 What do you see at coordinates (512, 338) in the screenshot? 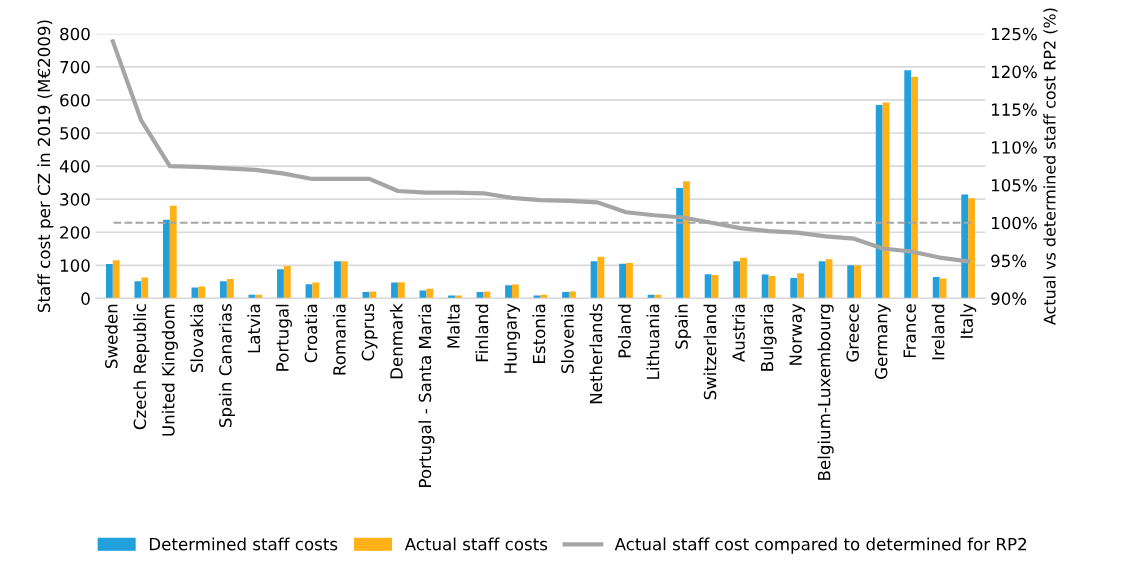
I see `x-tick-label: Hungary` at bounding box center [512, 338].